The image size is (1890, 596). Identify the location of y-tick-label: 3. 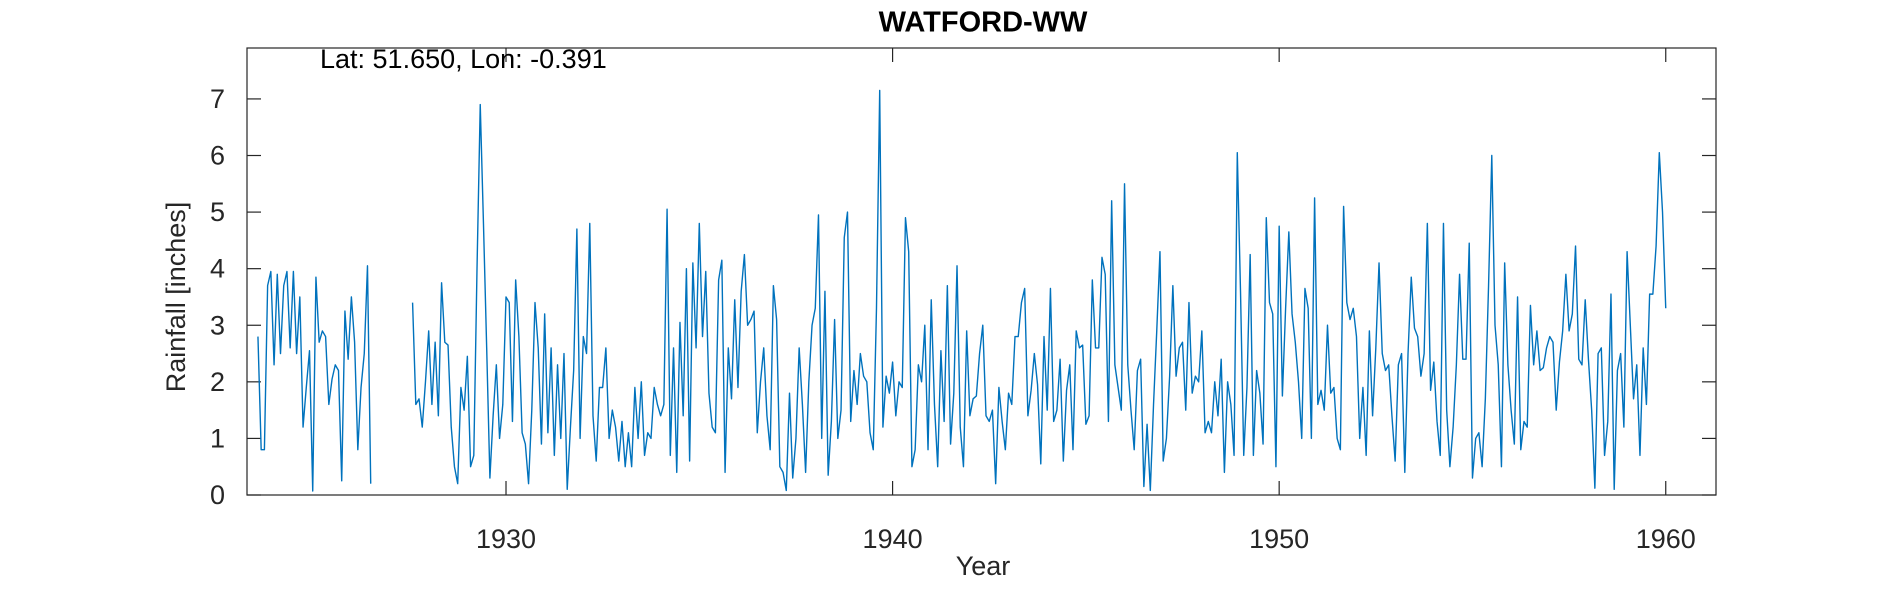
(217, 325).